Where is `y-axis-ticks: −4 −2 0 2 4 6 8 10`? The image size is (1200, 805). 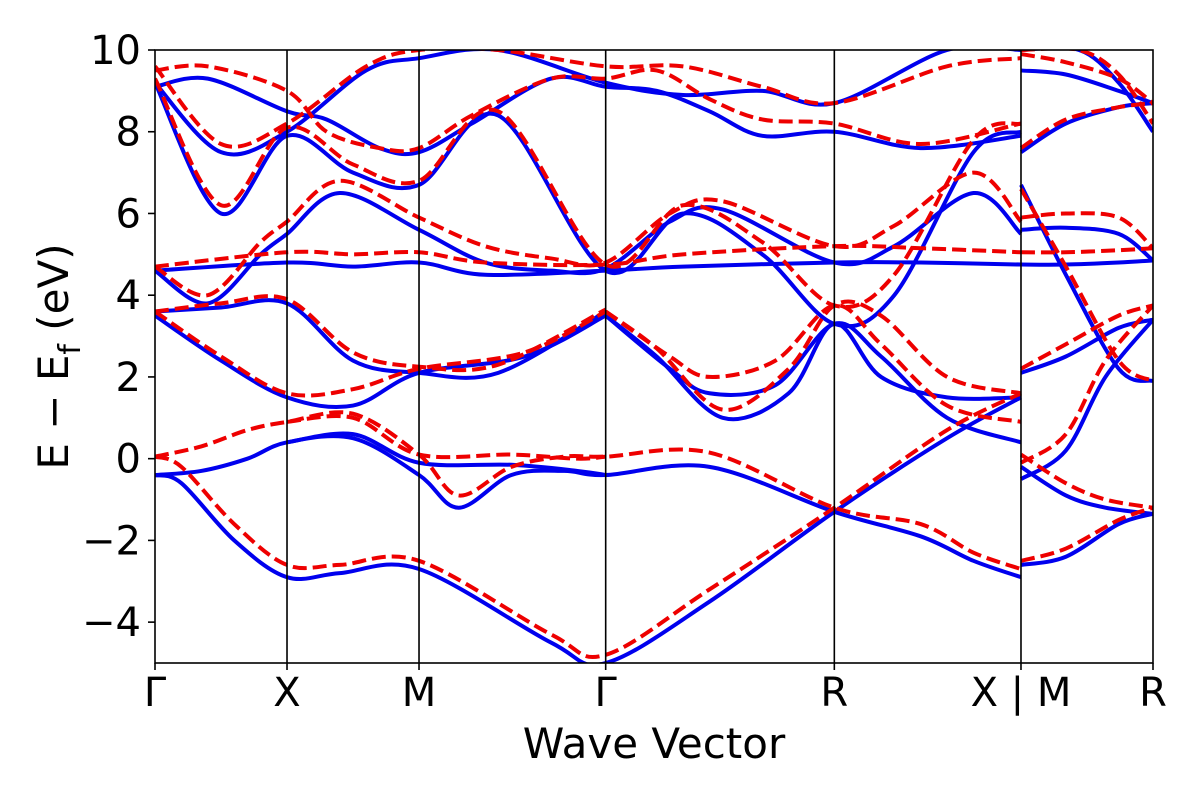
y-axis-ticks: −4 −2 0 2 4 6 8 10 is located at coordinates (118, 337).